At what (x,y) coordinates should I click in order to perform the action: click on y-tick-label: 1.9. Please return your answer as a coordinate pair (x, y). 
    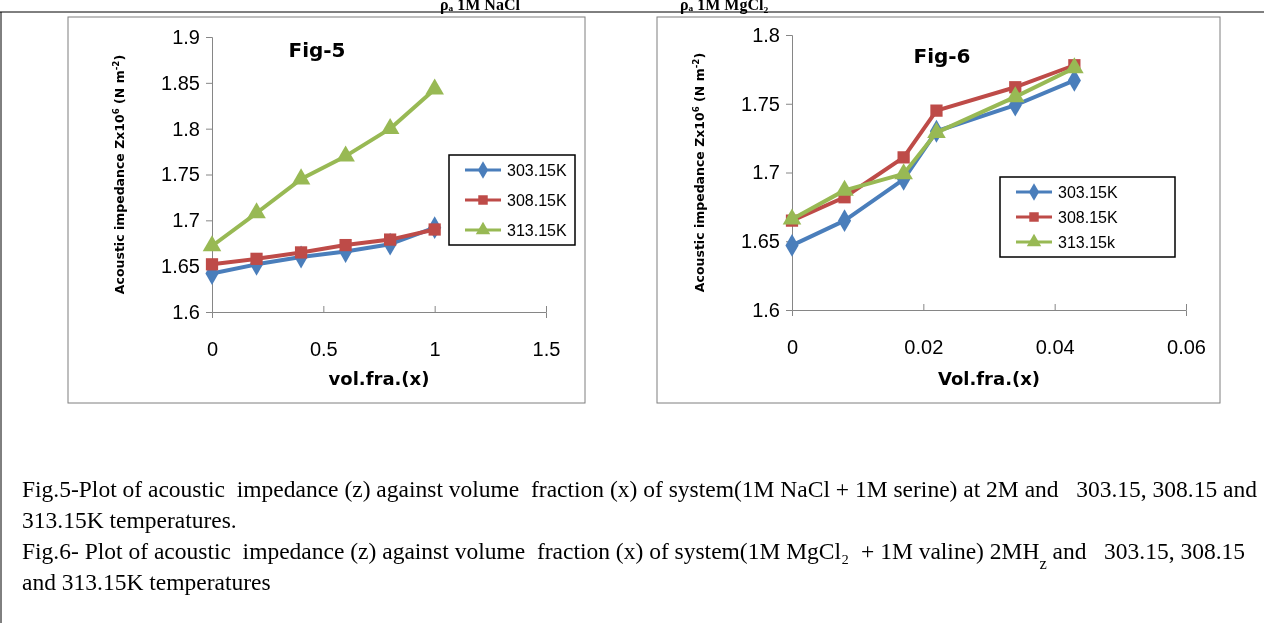
    Looking at the image, I should click on (186, 36).